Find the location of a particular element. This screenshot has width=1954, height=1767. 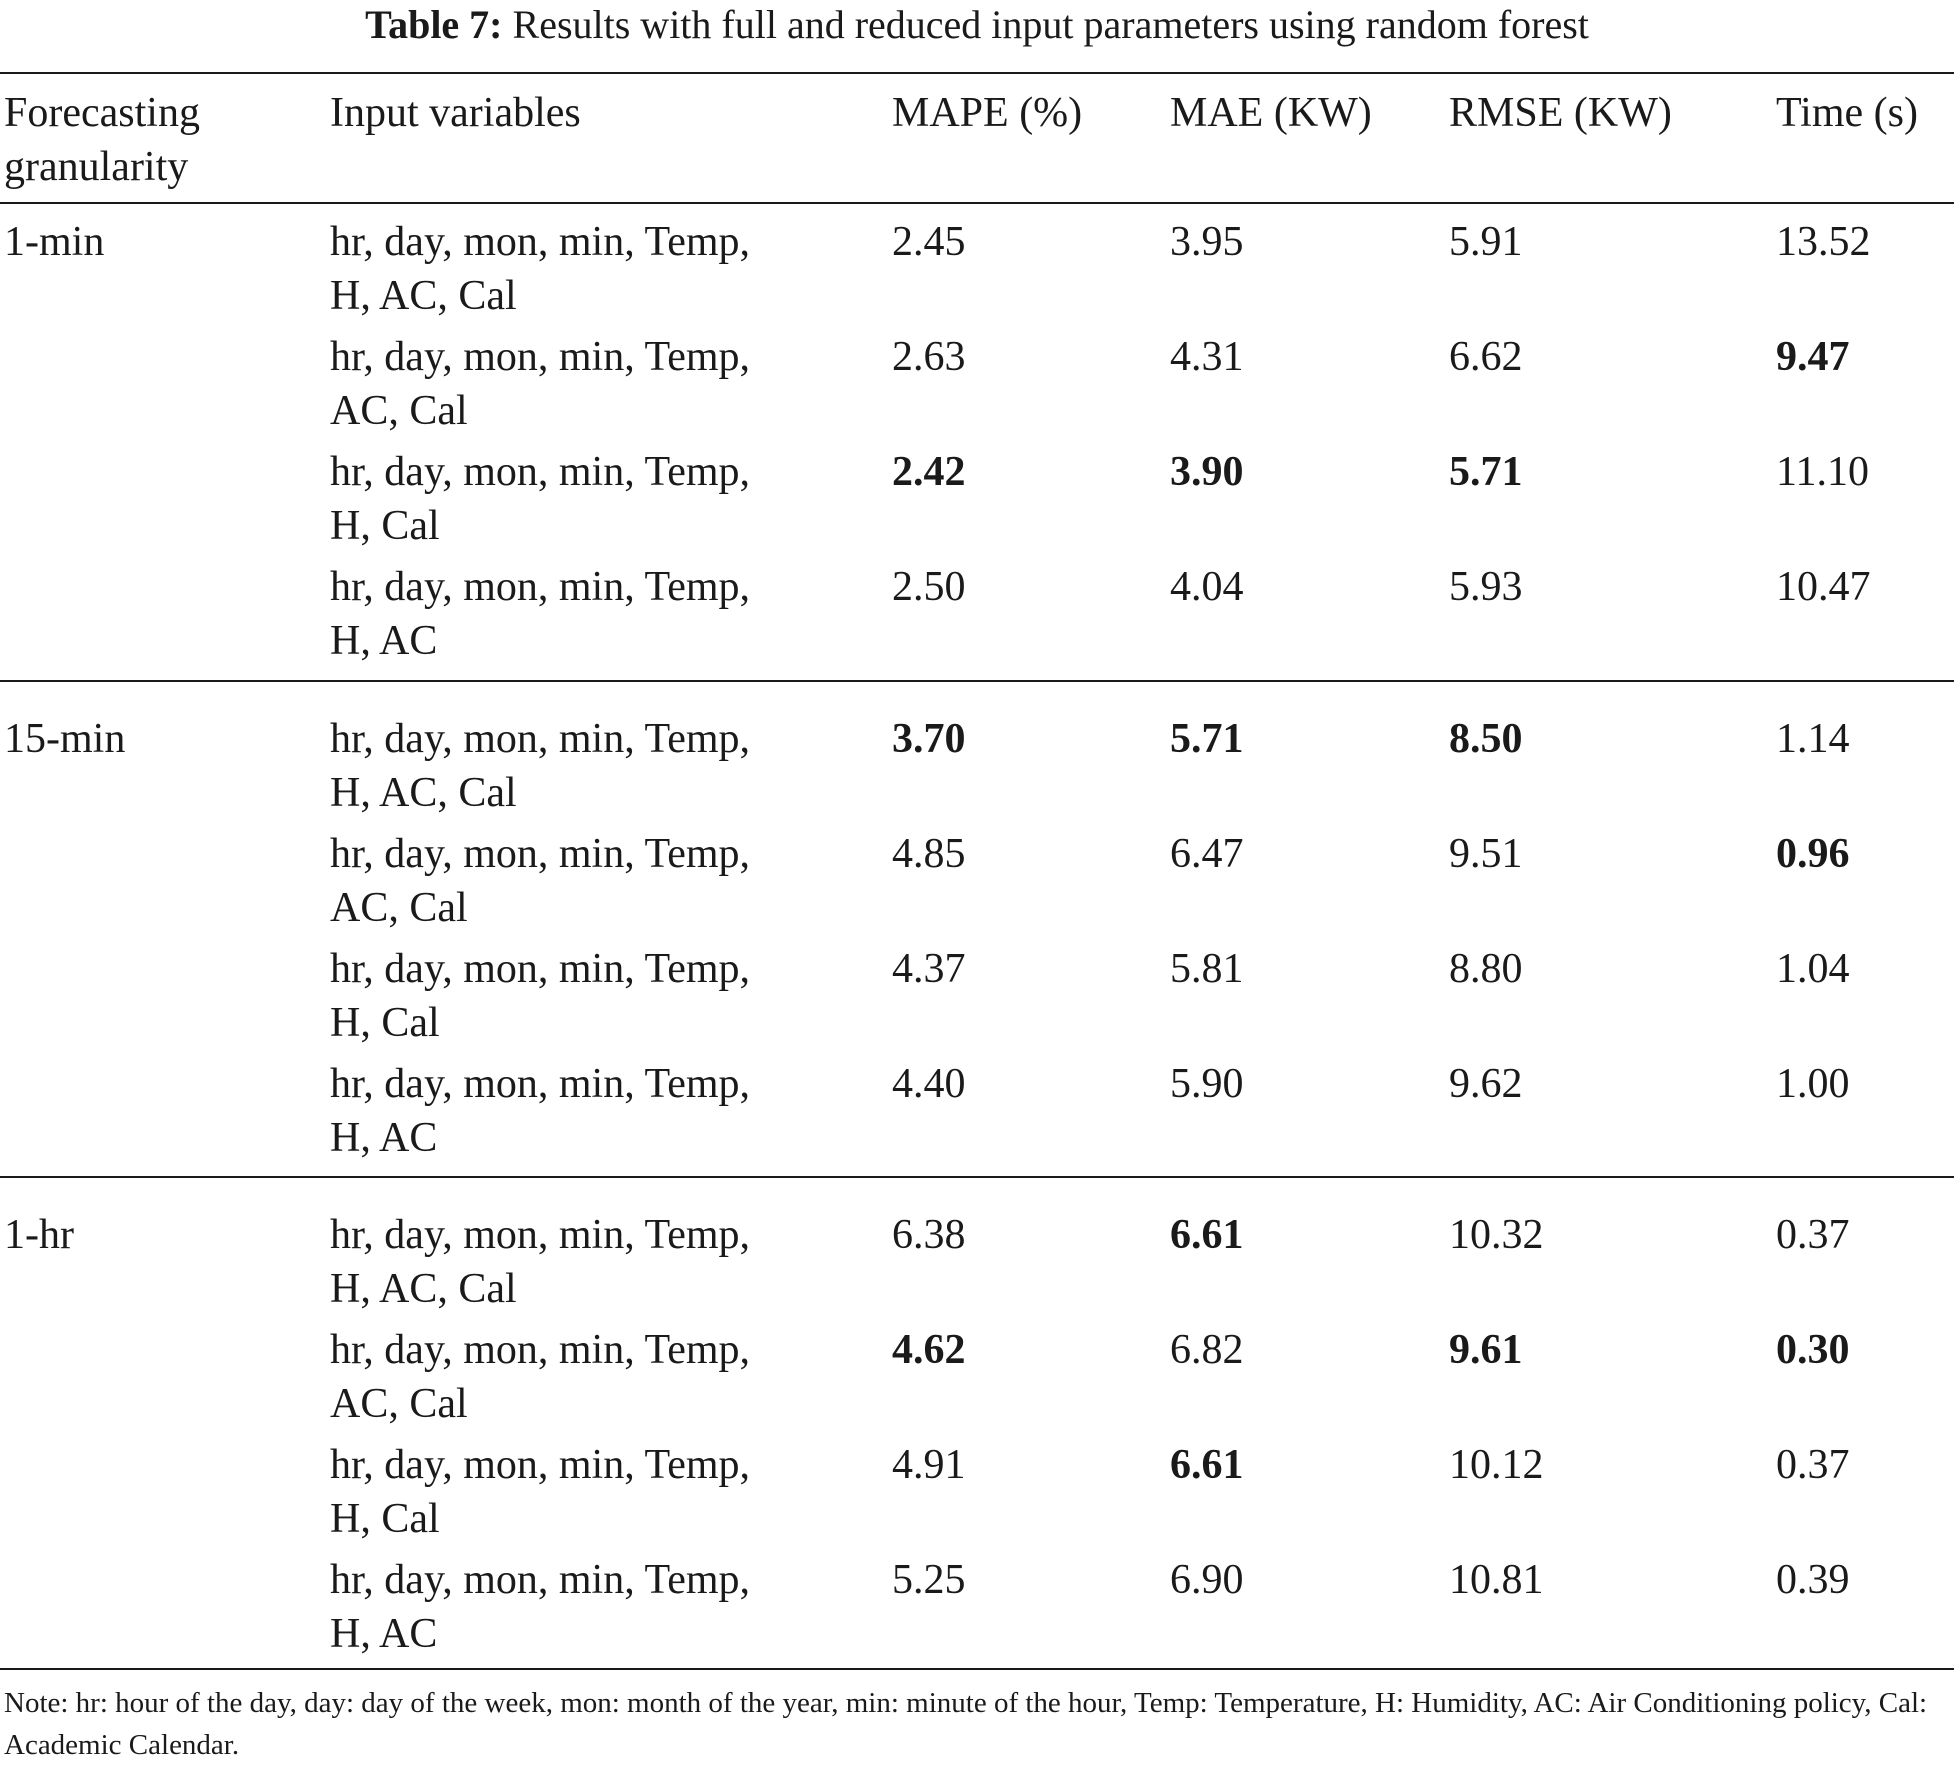

rmse-cell: 8.80 is located at coordinates (1486, 969).